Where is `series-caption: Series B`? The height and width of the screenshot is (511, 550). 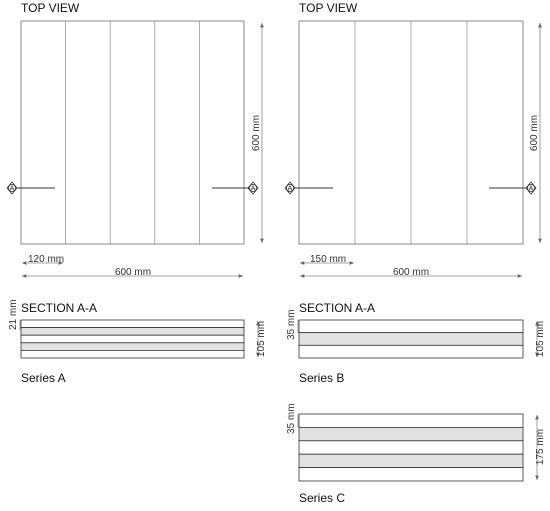 series-caption: Series B is located at coordinates (321, 378).